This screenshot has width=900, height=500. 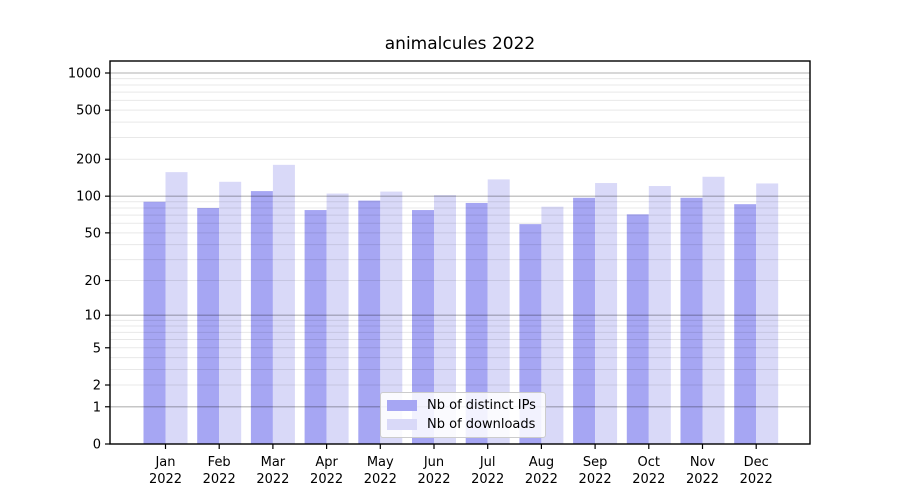 What do you see at coordinates (541, 462) in the screenshot?
I see `x-tick-label-month-aug: Aug` at bounding box center [541, 462].